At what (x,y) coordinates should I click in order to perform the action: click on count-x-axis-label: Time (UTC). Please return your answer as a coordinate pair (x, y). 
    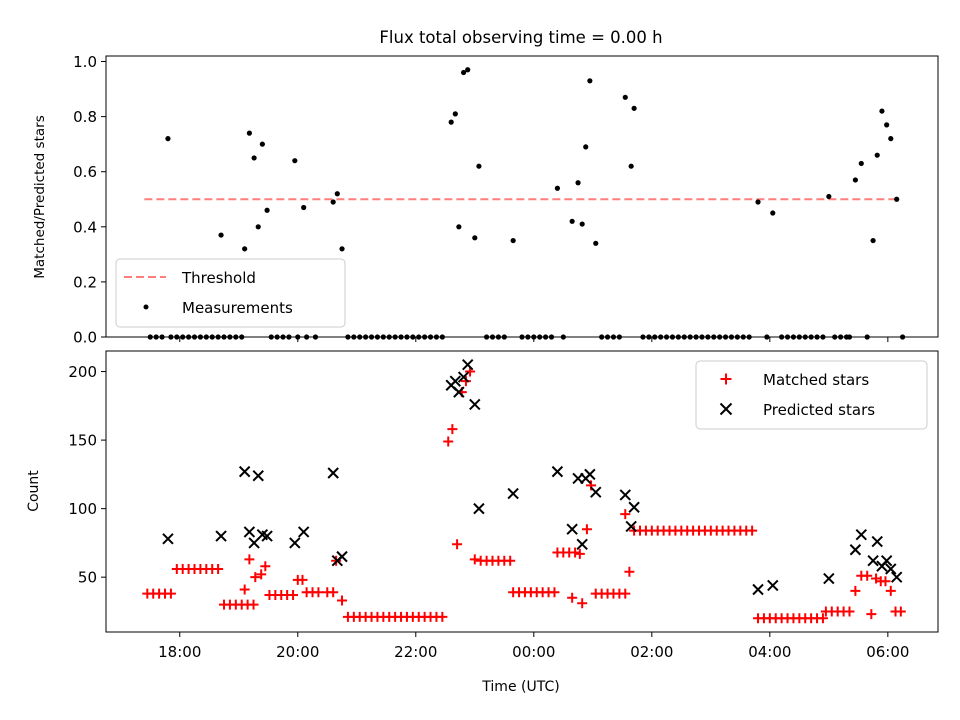
    Looking at the image, I should click on (520, 687).